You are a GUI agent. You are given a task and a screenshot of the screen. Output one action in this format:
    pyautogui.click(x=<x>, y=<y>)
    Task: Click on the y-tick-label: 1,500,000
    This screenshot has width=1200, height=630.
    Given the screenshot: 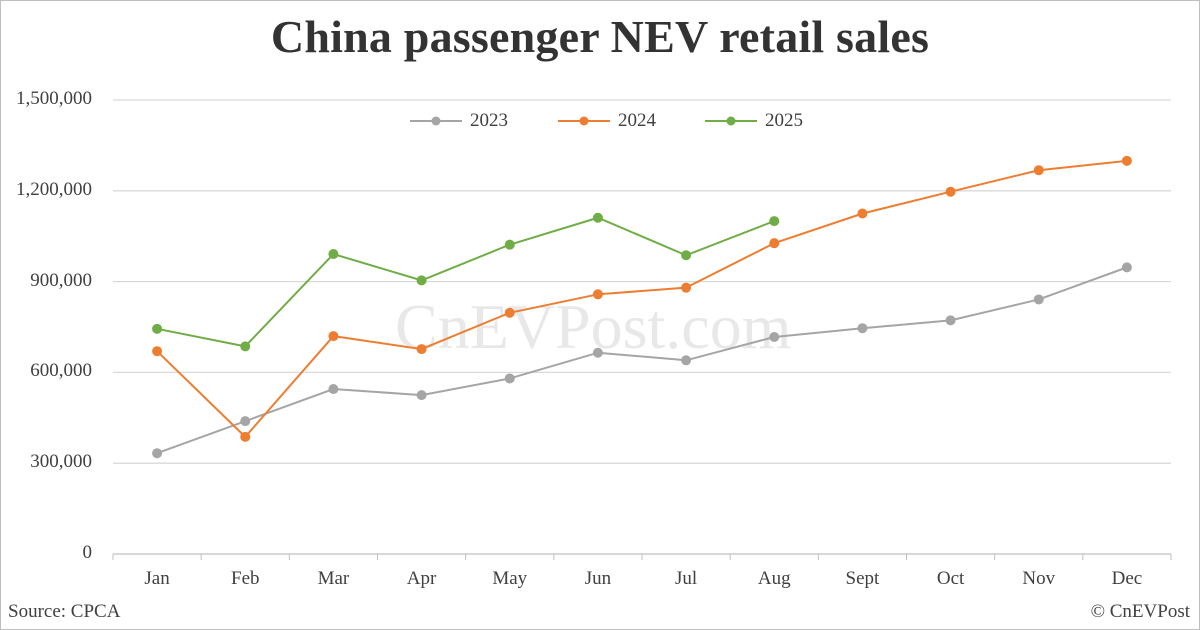 What is the action you would take?
    pyautogui.click(x=54, y=98)
    